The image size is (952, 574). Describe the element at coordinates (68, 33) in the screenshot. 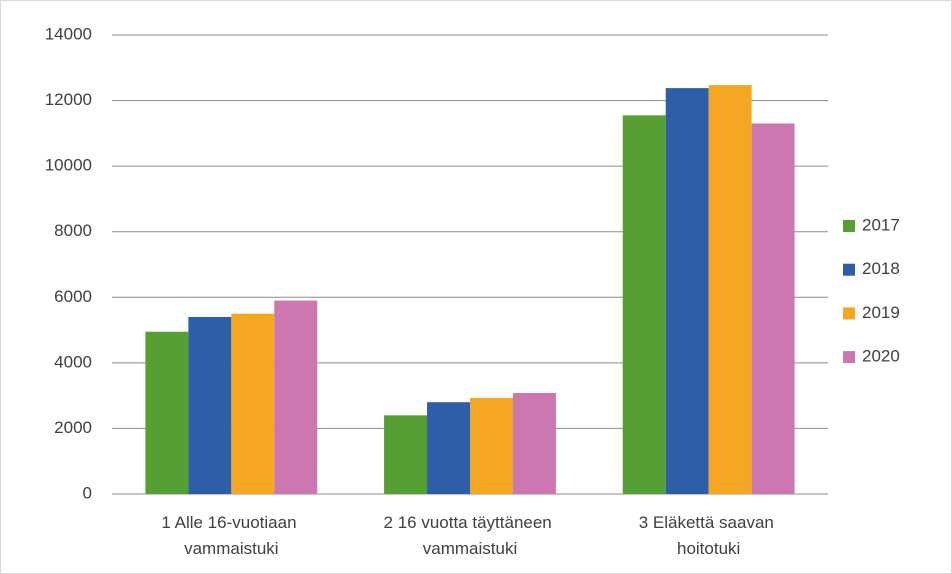

I see `y-tick-label: 14000` at that location.